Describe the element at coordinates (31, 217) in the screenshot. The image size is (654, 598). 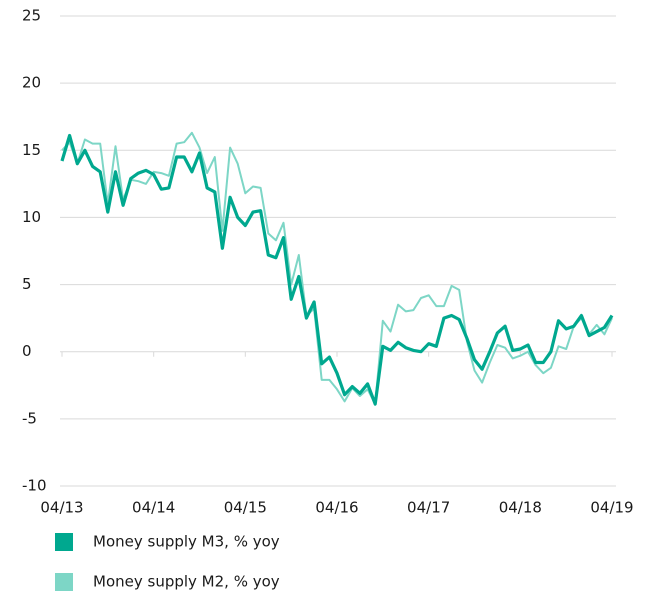
I see `y-tick-label: 10` at that location.